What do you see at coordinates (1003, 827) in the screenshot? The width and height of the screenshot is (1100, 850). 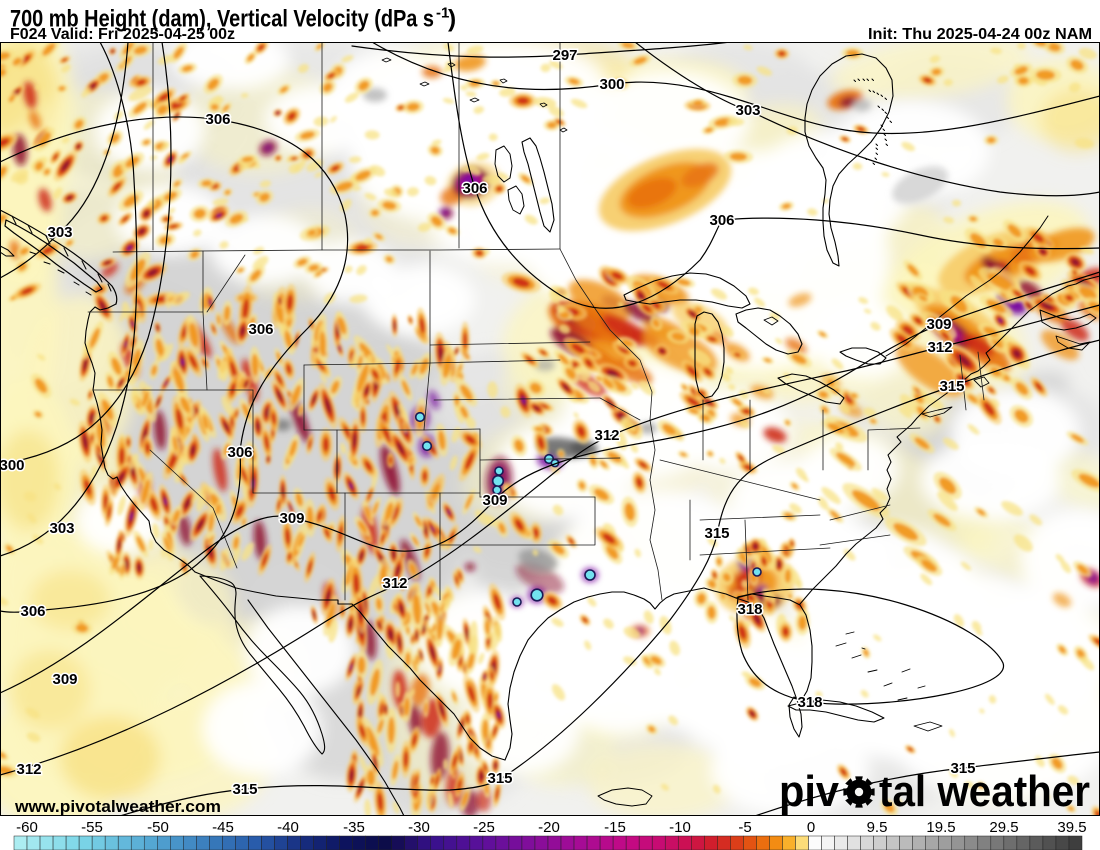 I see `svg-text: 29.5` at bounding box center [1003, 827].